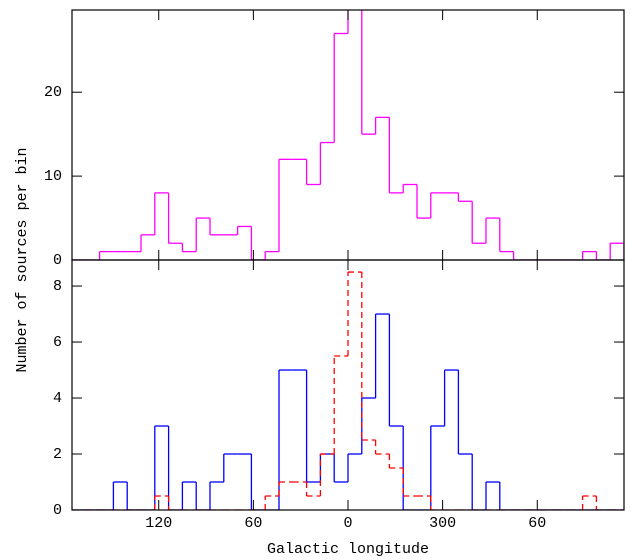  What do you see at coordinates (442, 523) in the screenshot?
I see `x-tick-label: 300` at bounding box center [442, 523].